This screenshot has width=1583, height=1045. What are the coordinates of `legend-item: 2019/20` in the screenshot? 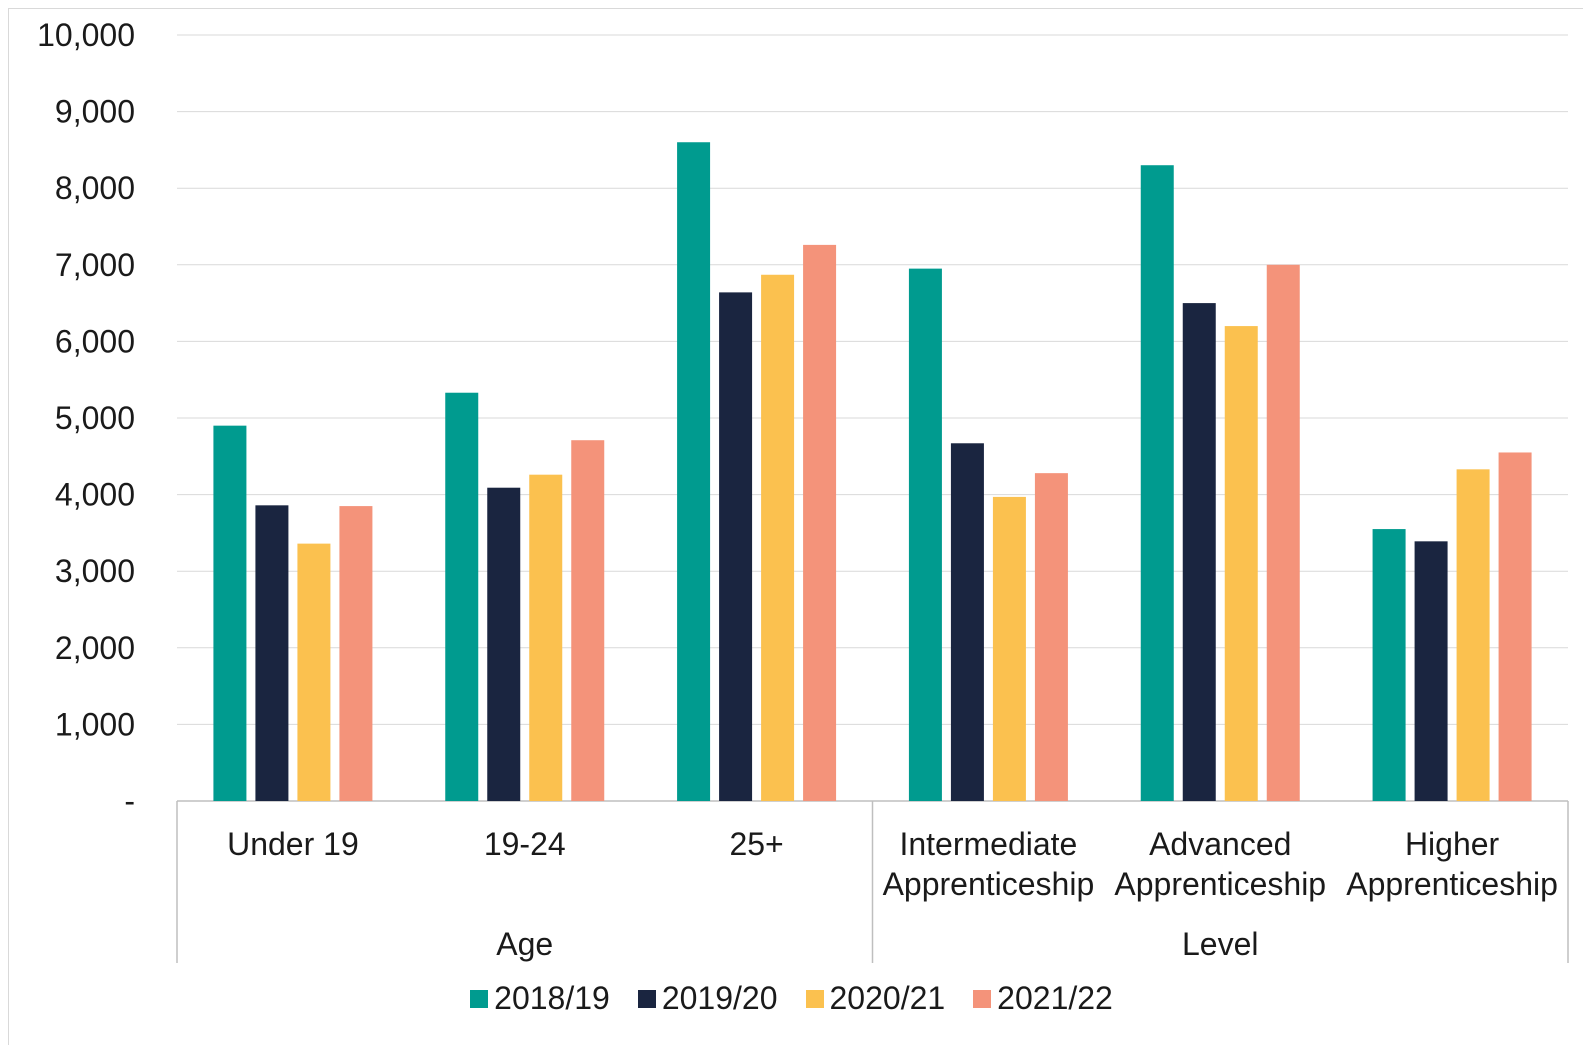 It's located at (707, 998).